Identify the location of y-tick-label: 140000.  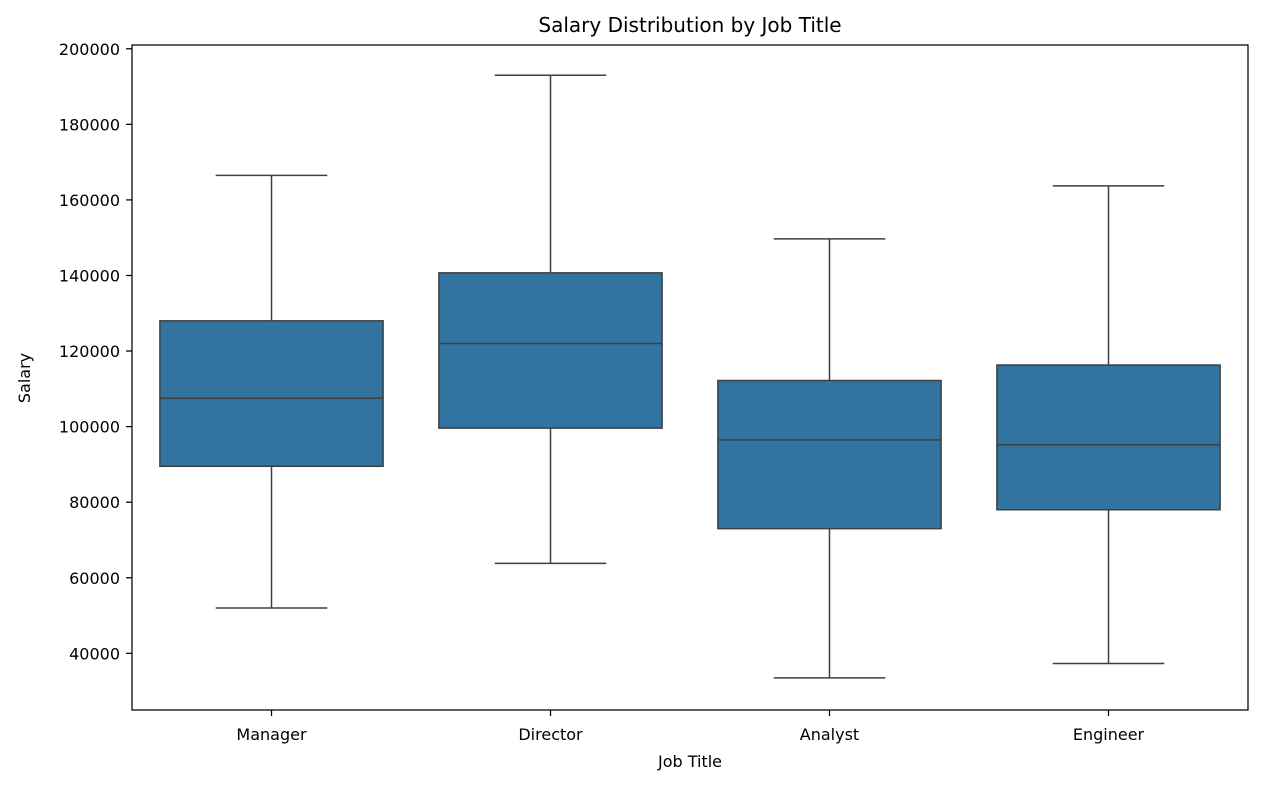
(89, 275).